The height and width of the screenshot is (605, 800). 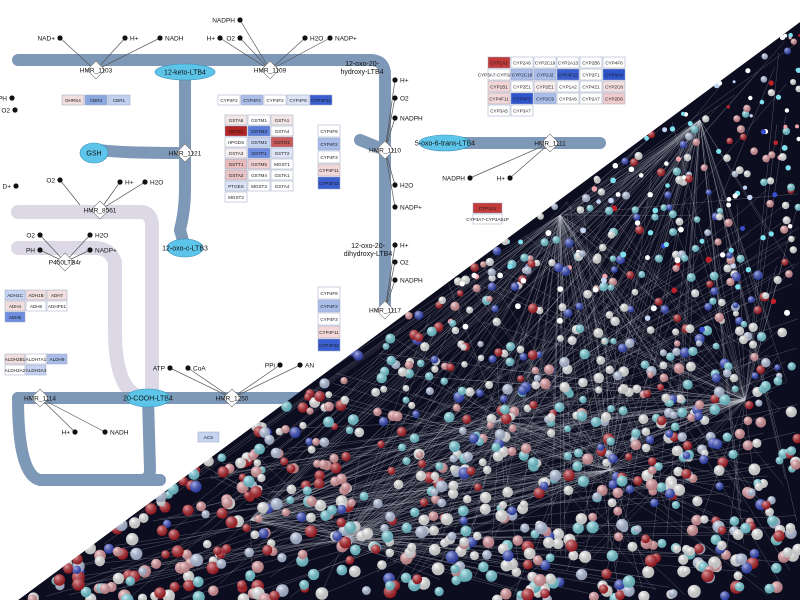 What do you see at coordinates (232, 398) in the screenshot?
I see `reaction-rx-hmr-1250: HMR_1250` at bounding box center [232, 398].